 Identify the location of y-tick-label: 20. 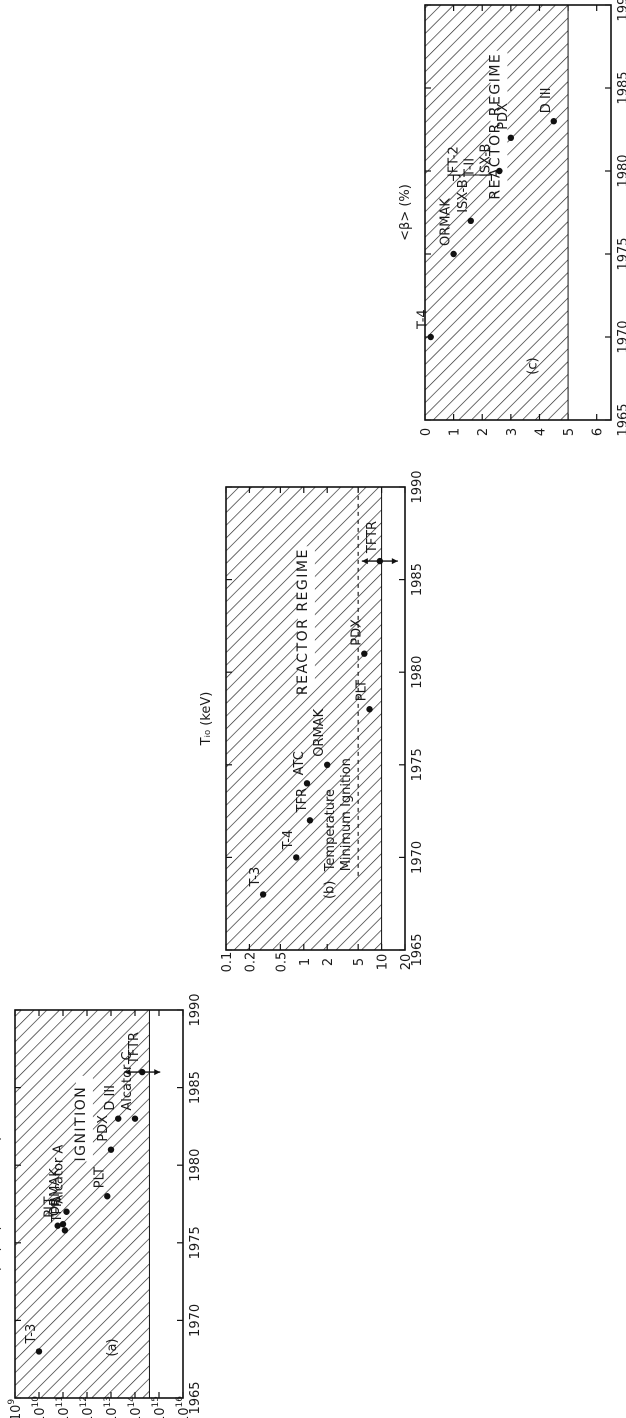
(406, 962).